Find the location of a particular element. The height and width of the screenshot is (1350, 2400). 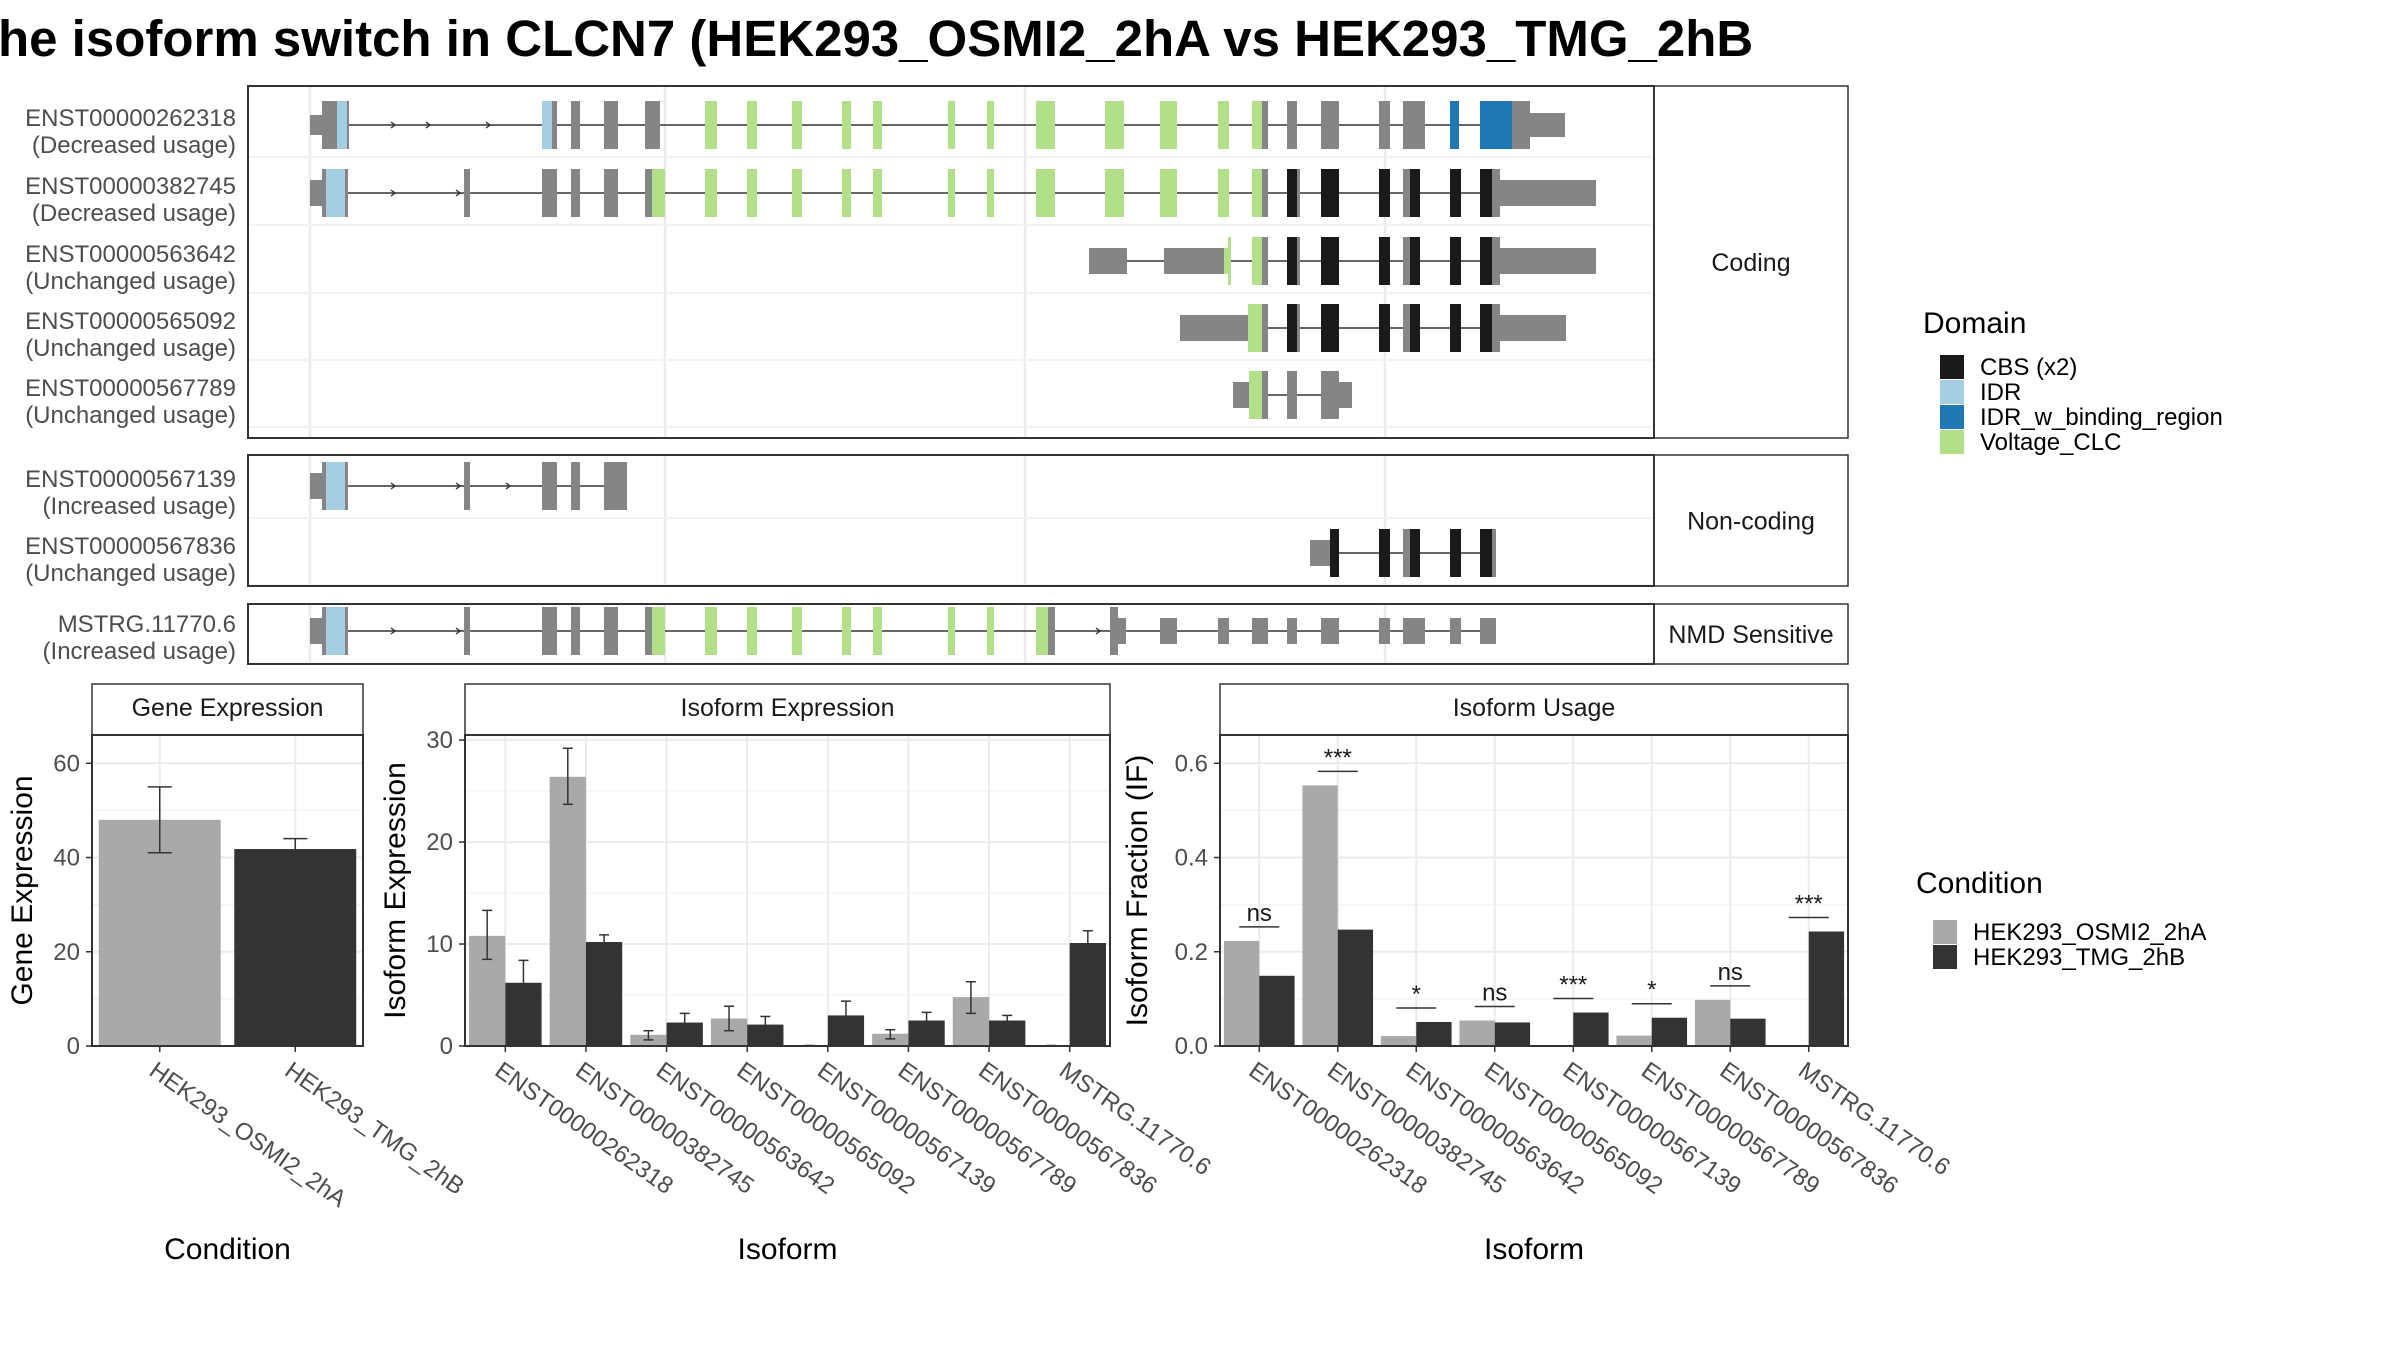

y-tick-label: 30 is located at coordinates (439, 740).